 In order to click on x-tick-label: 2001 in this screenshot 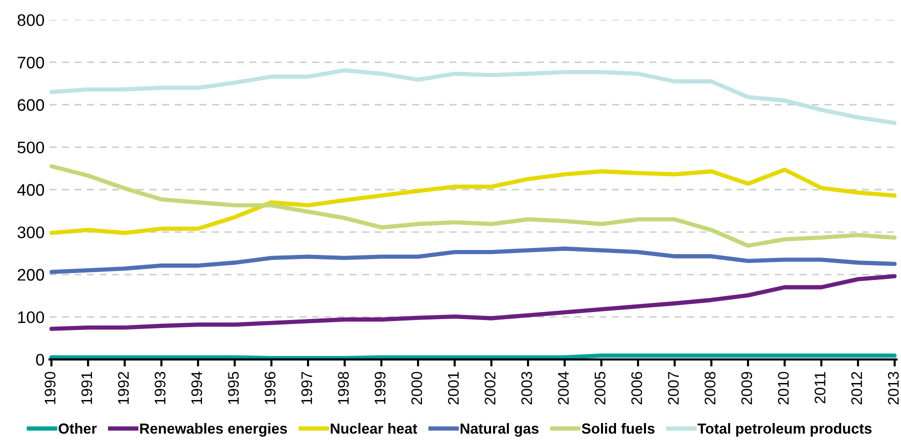, I will do `click(453, 388)`.